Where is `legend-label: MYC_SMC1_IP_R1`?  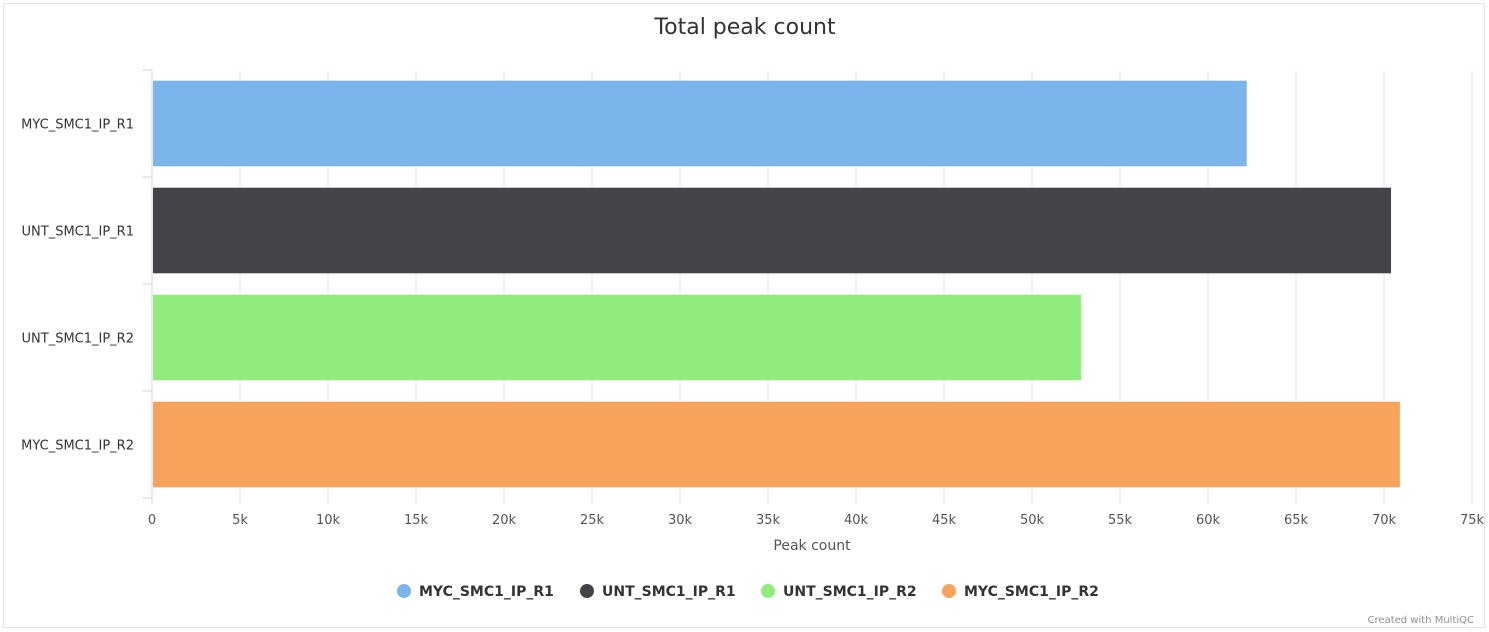
legend-label: MYC_SMC1_IP_R1 is located at coordinates (486, 592).